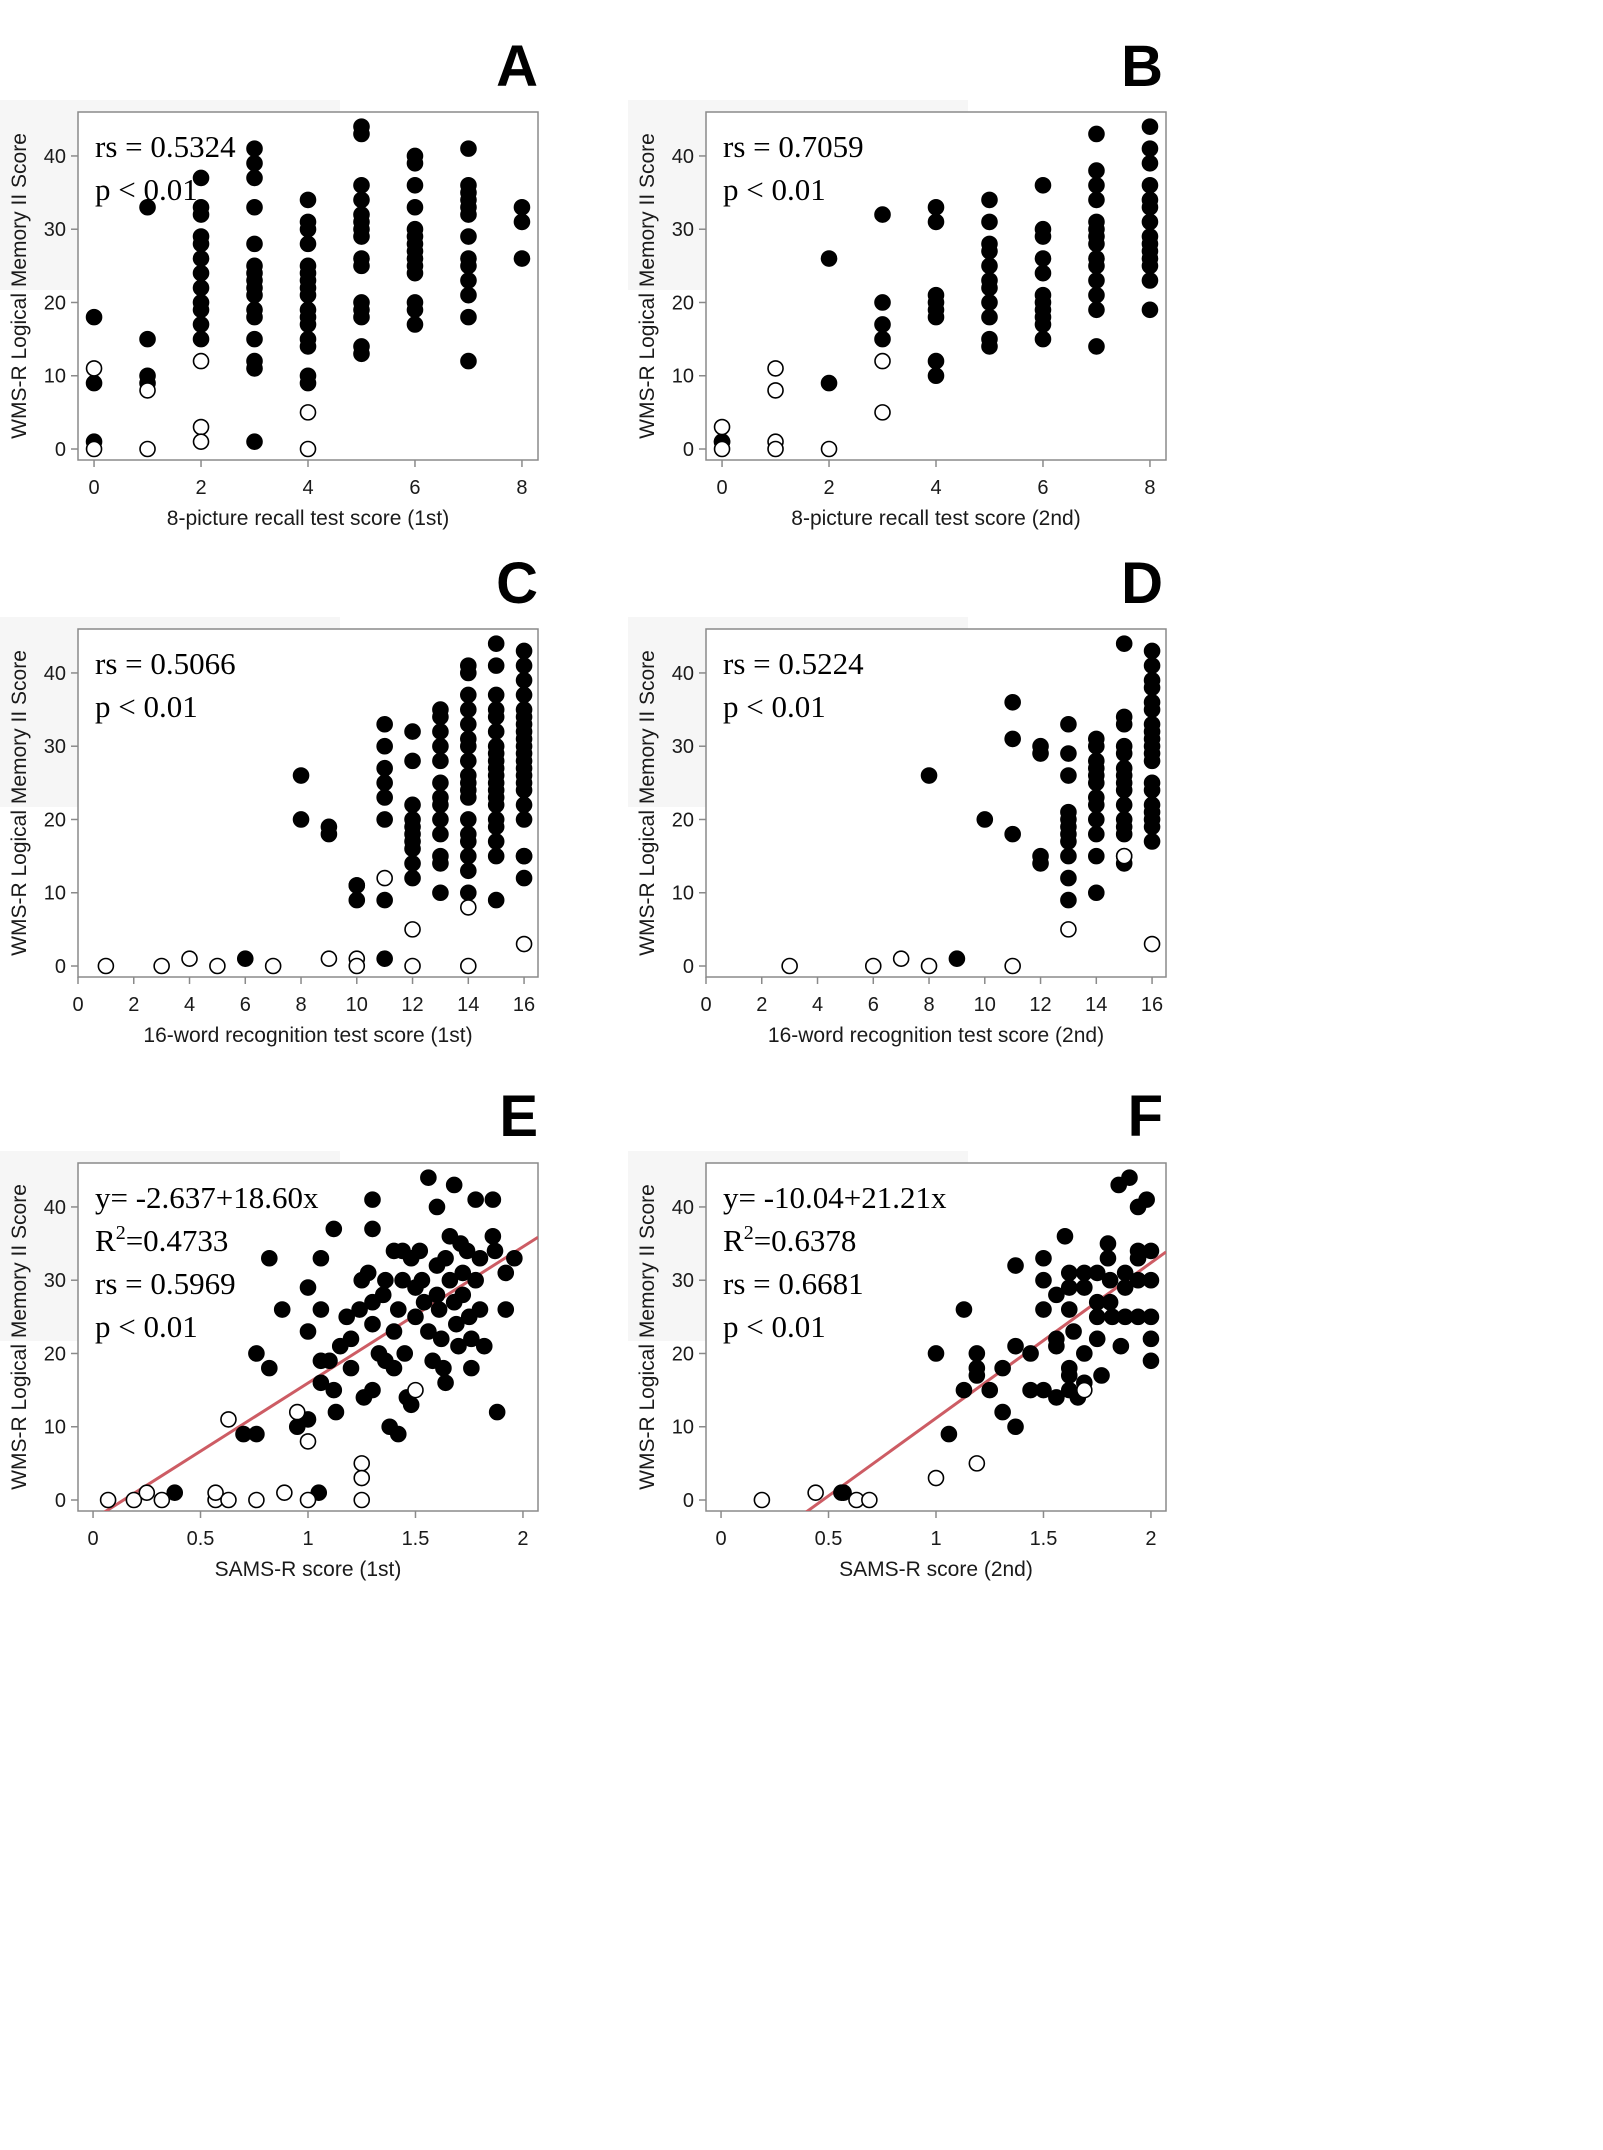  Describe the element at coordinates (835, 1197) in the screenshot. I see `stat-annotation: y= -10.04+21.21x` at that location.